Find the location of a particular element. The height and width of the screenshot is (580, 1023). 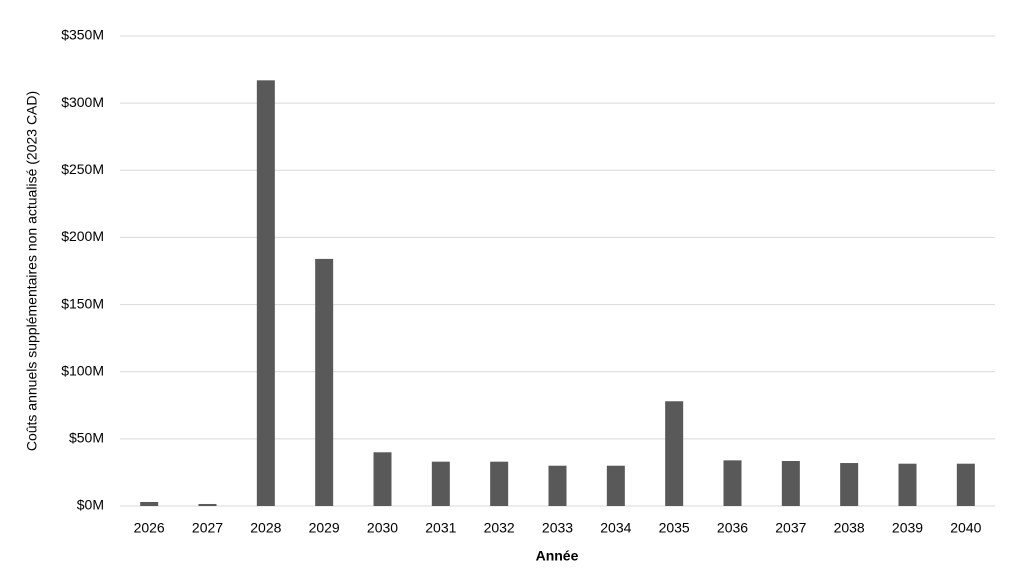

y-tick-label: $250M is located at coordinates (82, 169).